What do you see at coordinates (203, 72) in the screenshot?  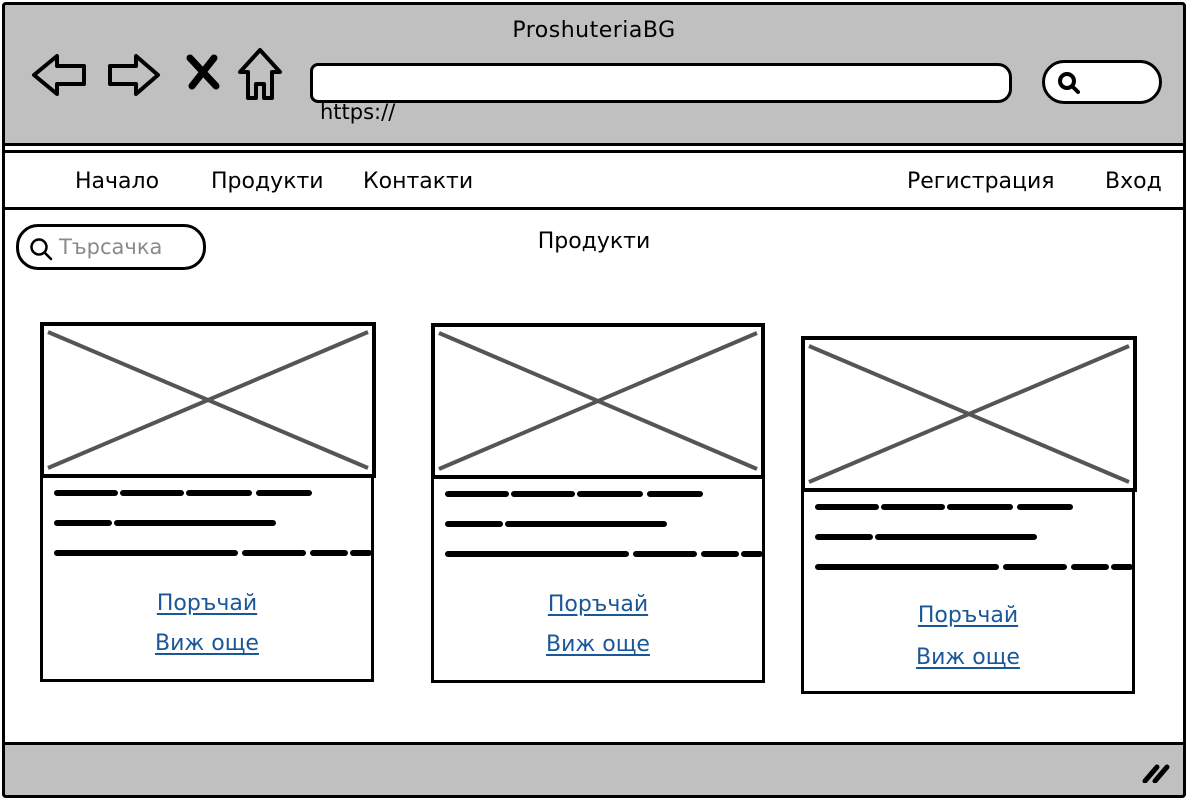 I see `close-icon` at bounding box center [203, 72].